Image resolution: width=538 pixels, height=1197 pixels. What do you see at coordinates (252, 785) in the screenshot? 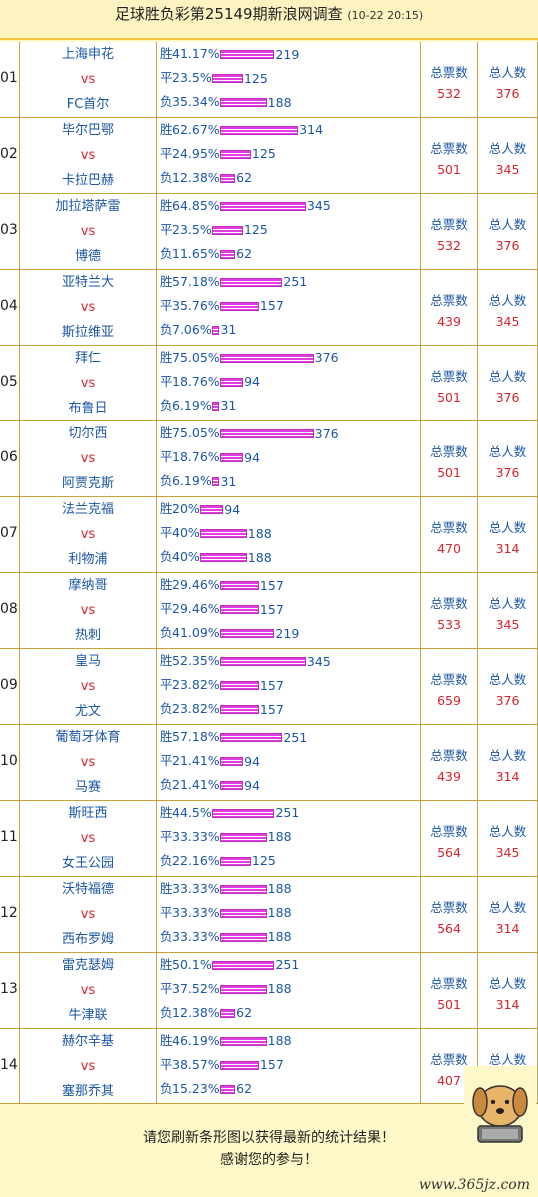
I see `vote-count-lose: 94` at bounding box center [252, 785].